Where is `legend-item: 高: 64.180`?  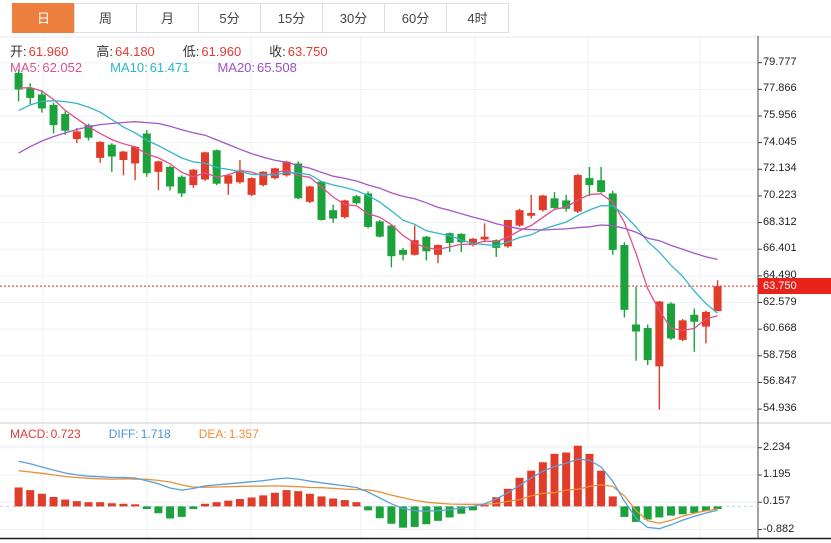
legend-item: 高: 64.180 is located at coordinates (125, 51).